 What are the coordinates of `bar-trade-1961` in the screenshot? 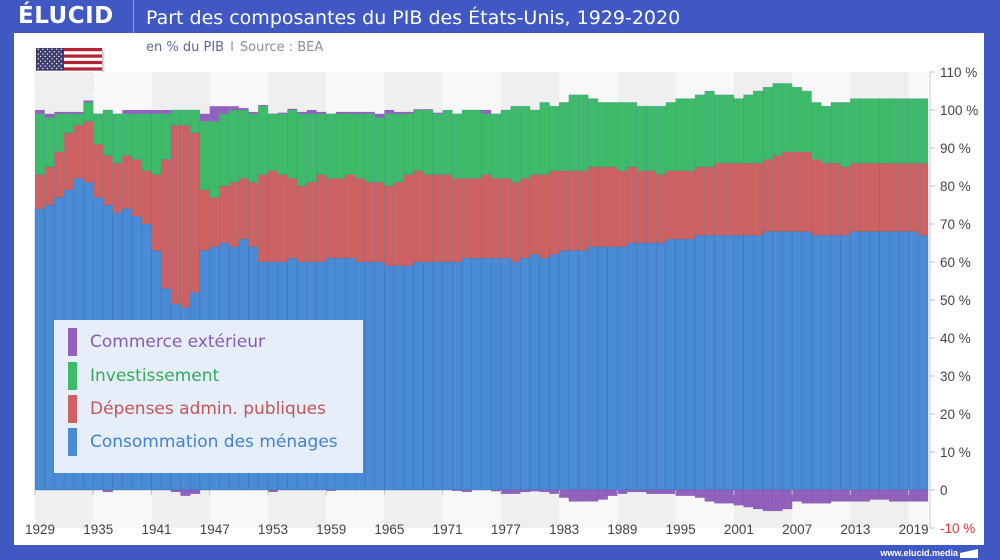 It's located at (350, 112).